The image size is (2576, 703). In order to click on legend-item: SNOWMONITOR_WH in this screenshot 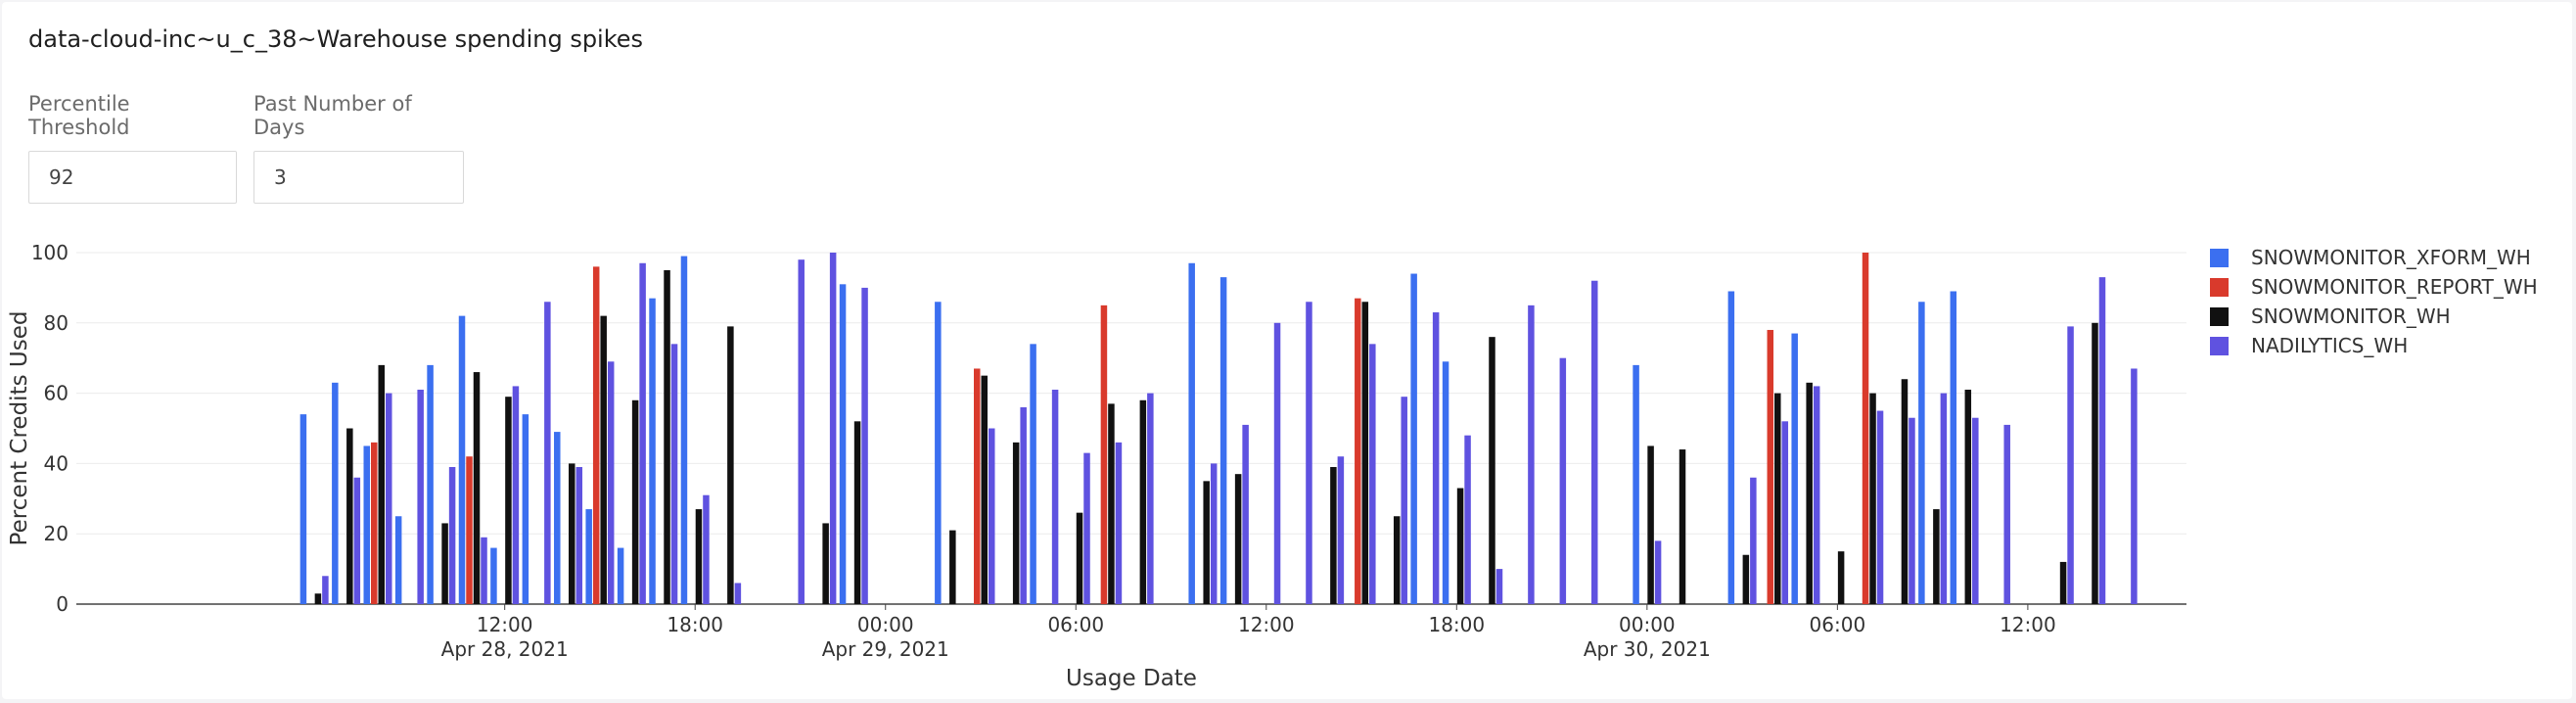, I will do `click(2374, 316)`.